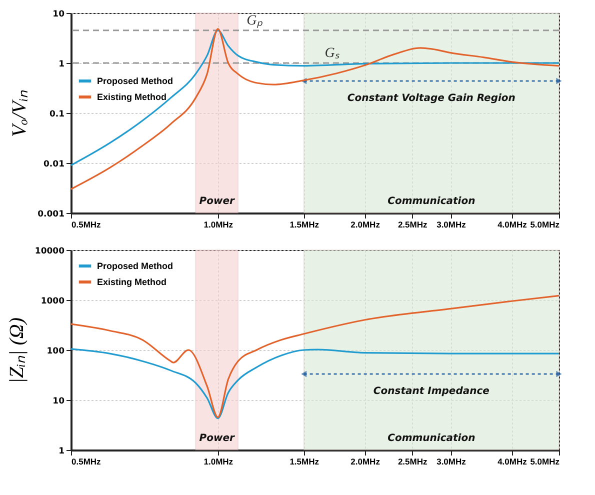 The image size is (595, 495). I want to click on y-tick-label: 0.1, so click(57, 115).